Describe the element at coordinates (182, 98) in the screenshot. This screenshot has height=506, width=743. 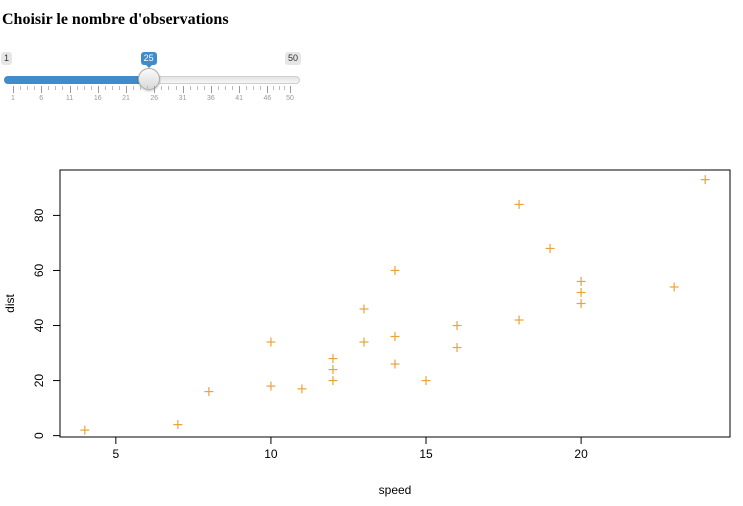
I see `slider-tick-label: 31` at that location.